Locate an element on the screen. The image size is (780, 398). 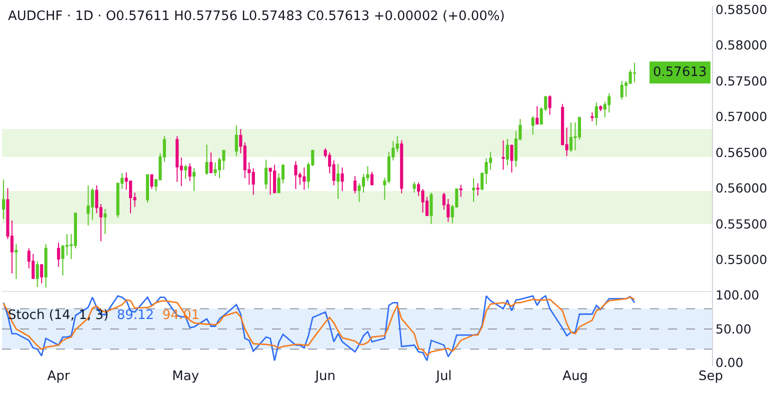
x-tick-label: Jul is located at coordinates (443, 376).